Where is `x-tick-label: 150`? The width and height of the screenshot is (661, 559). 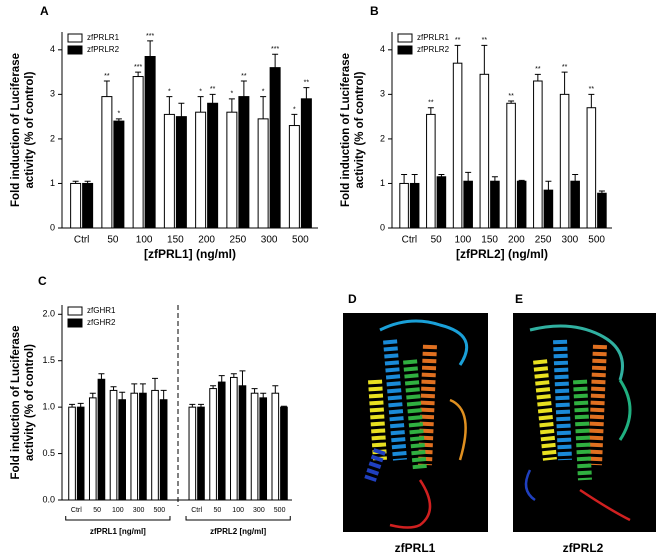
x-tick-label: 150 is located at coordinates (175, 240).